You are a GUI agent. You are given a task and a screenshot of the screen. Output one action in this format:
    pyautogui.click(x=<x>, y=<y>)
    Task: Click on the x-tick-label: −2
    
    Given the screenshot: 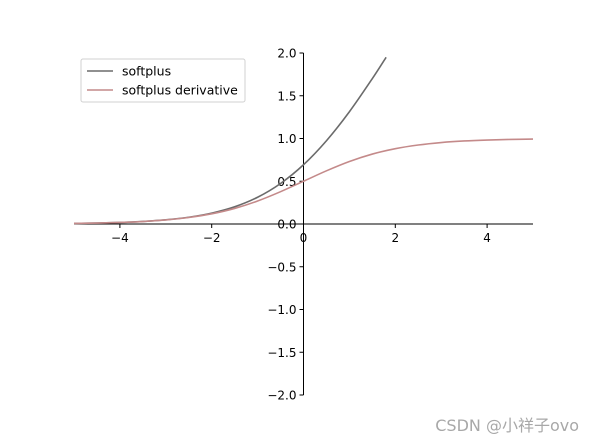 What is the action you would take?
    pyautogui.click(x=212, y=238)
    